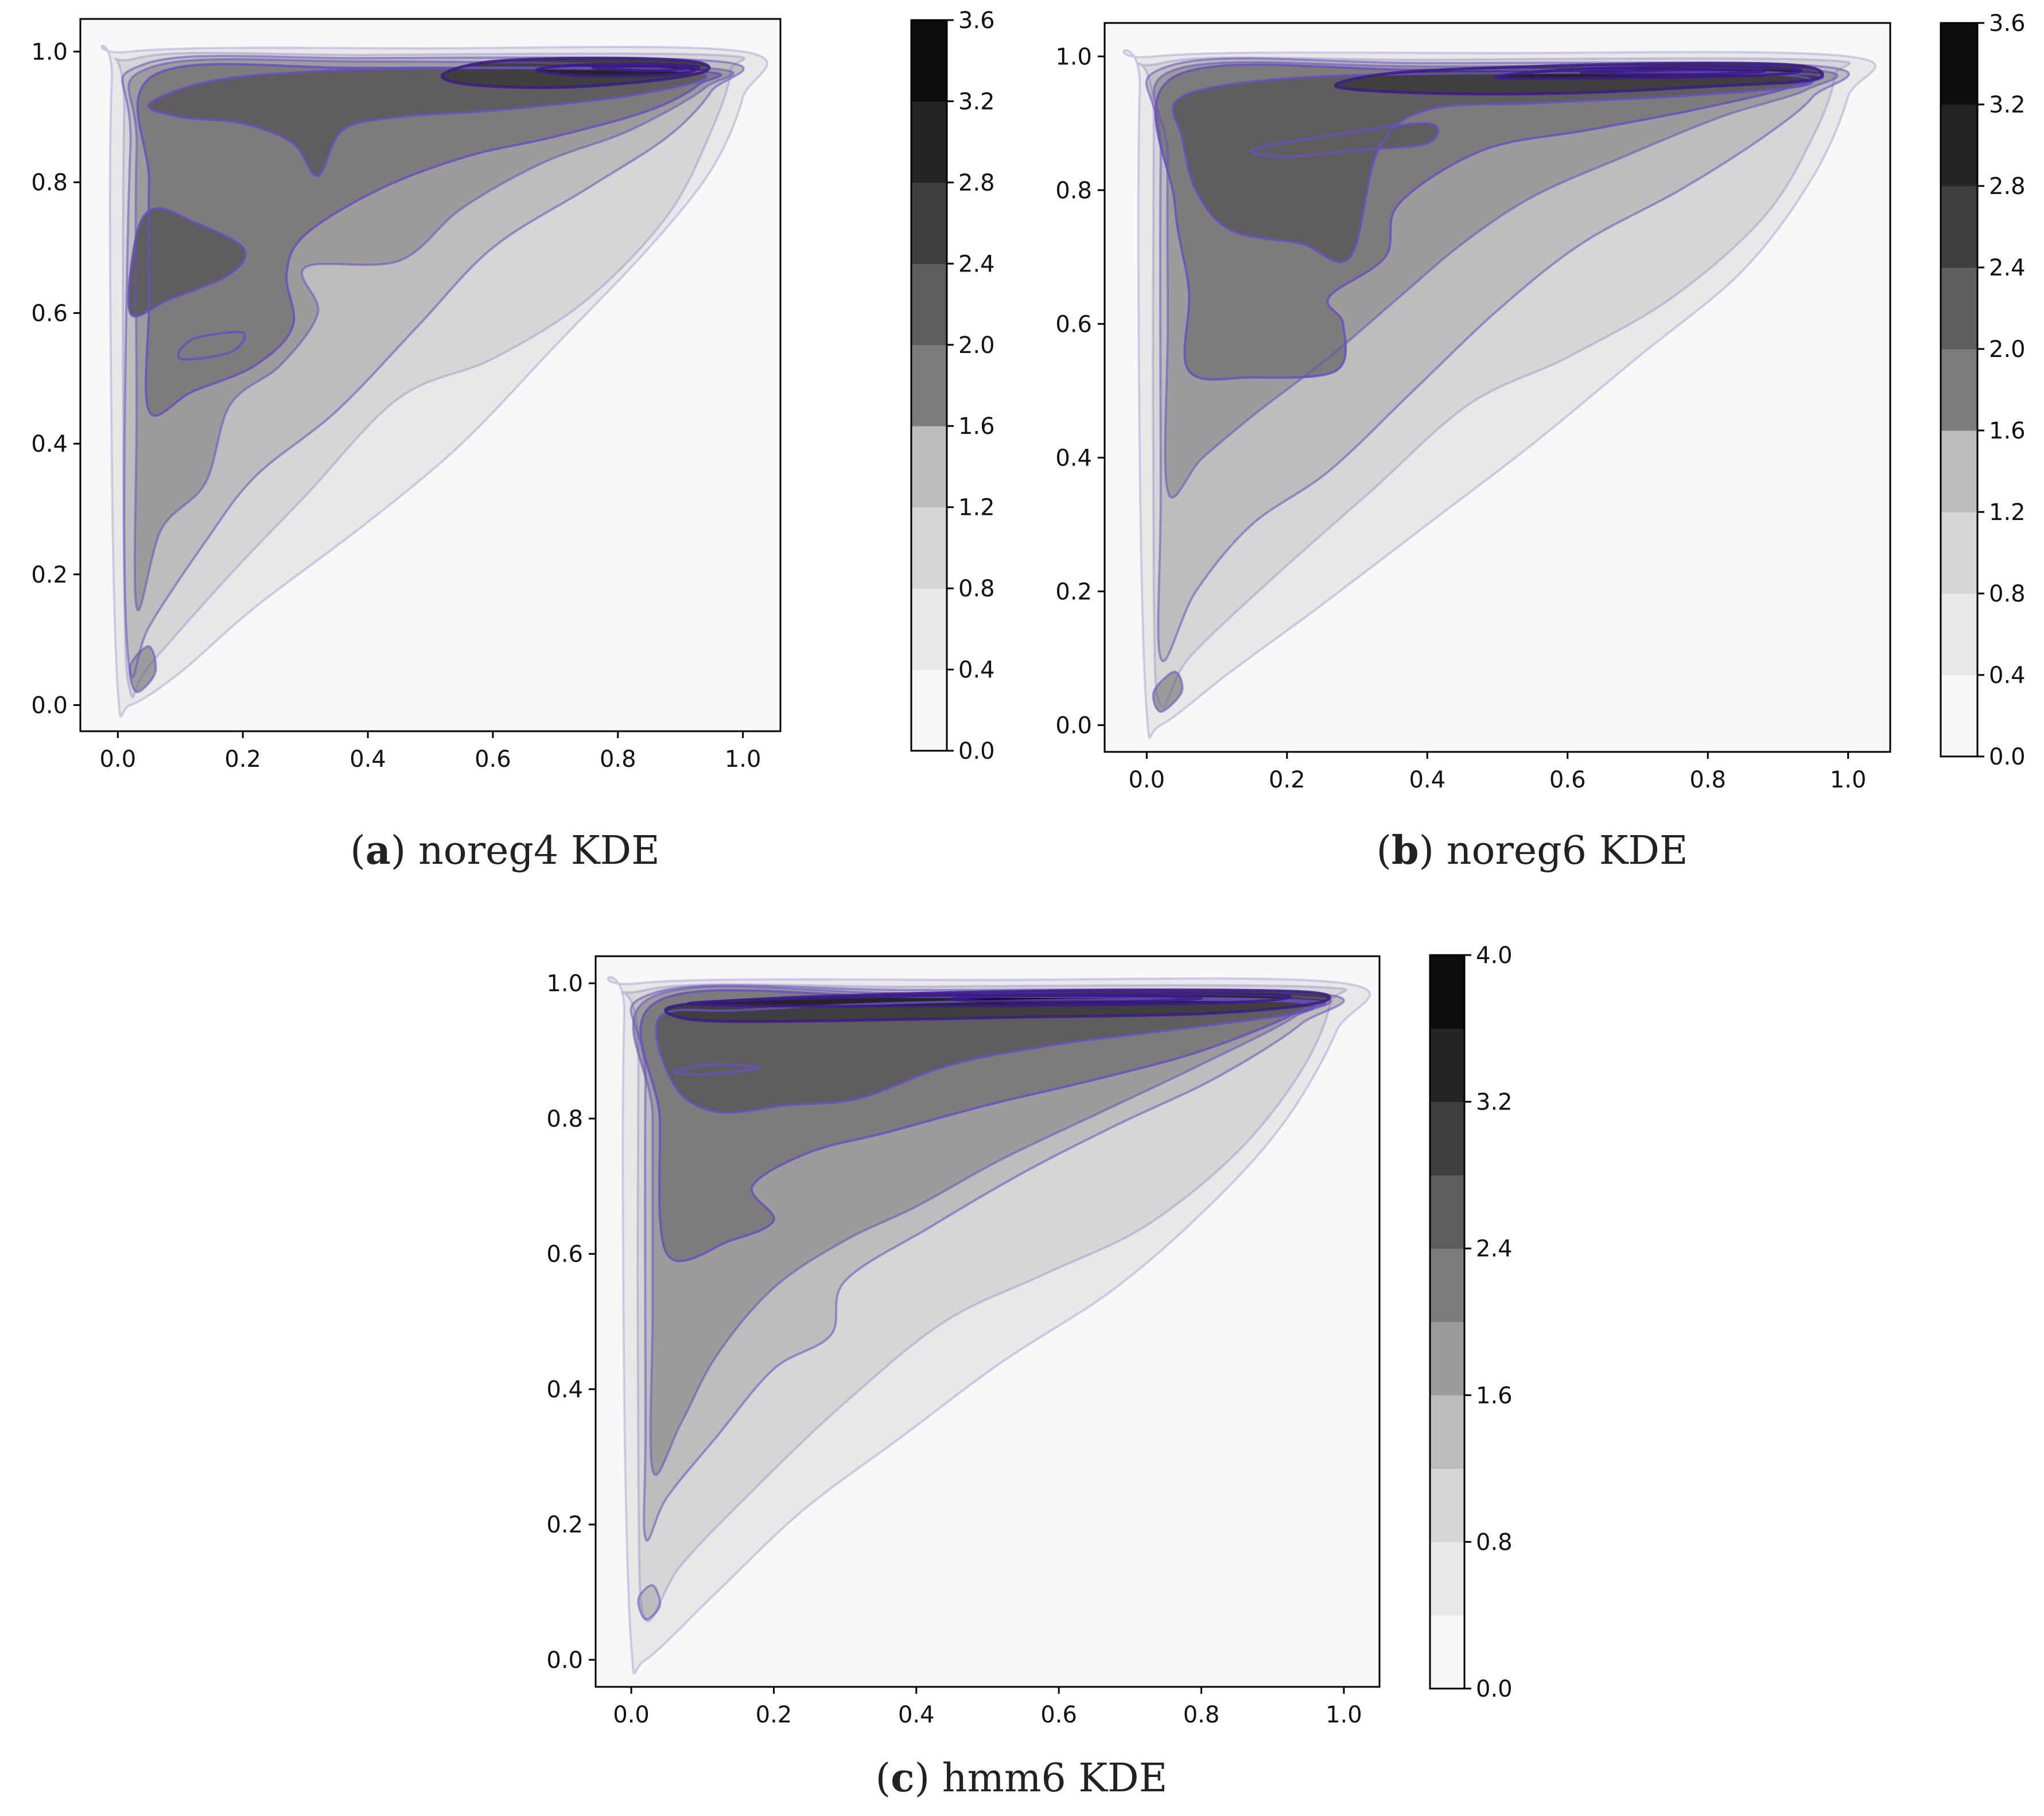  I want to click on plot-frame, so click(430, 375).